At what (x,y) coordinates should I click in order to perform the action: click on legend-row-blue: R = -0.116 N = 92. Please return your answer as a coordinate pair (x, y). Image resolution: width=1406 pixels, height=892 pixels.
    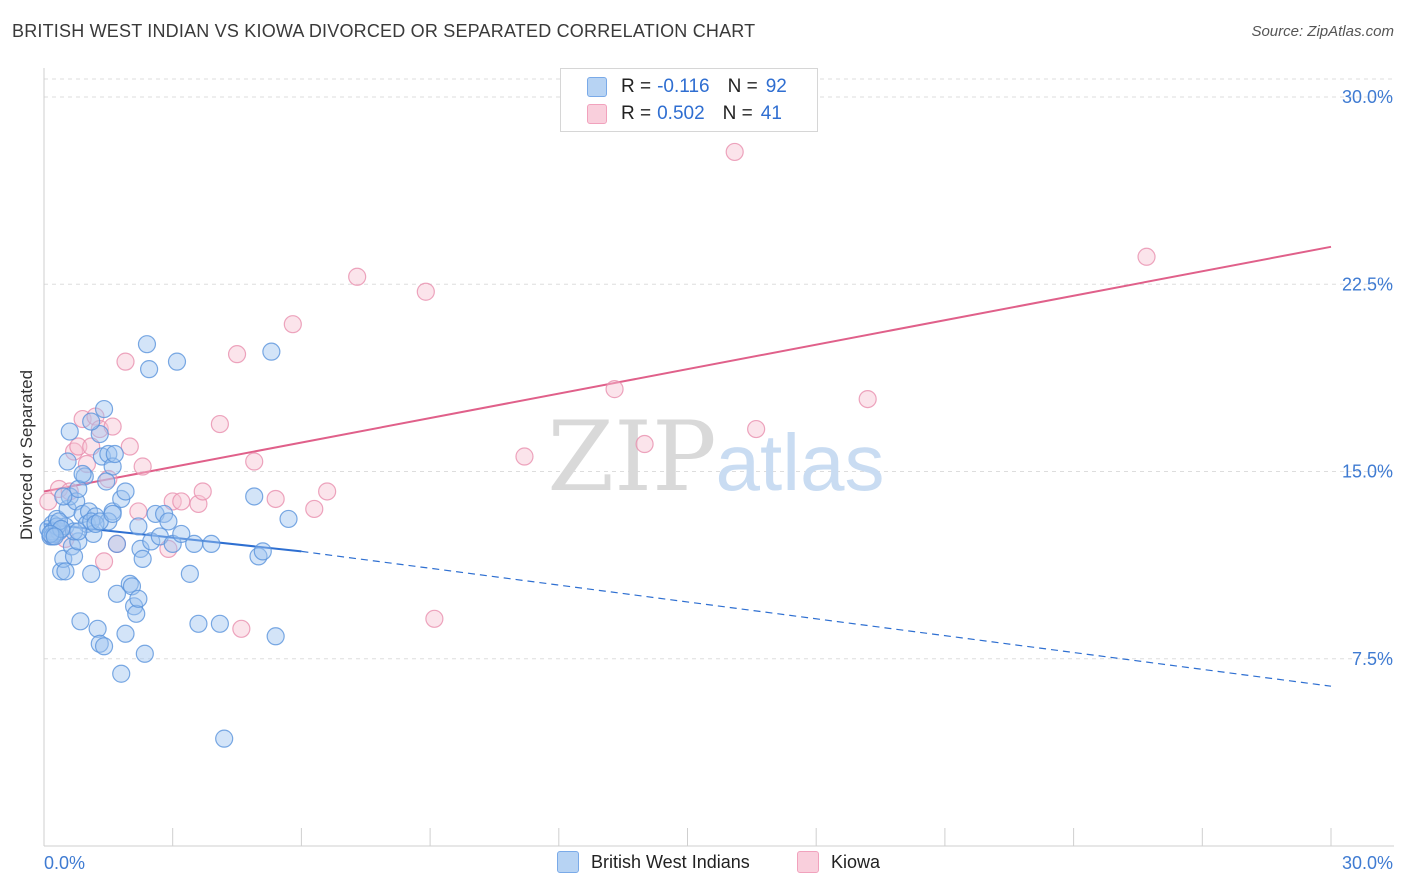
    Looking at the image, I should click on (687, 87).